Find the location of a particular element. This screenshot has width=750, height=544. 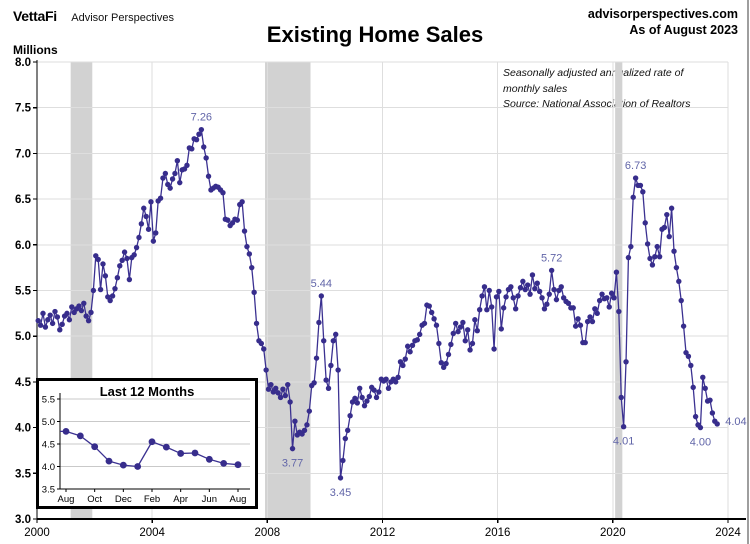

header-logo-row: VettaFi Advisor Perspectives is located at coordinates (93, 17).